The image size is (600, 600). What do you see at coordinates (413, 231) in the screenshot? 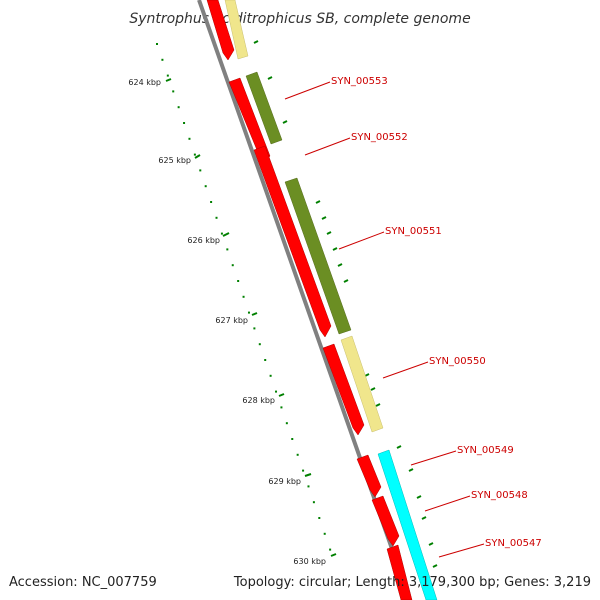
I see `gene-label: SYN_00551` at bounding box center [413, 231].